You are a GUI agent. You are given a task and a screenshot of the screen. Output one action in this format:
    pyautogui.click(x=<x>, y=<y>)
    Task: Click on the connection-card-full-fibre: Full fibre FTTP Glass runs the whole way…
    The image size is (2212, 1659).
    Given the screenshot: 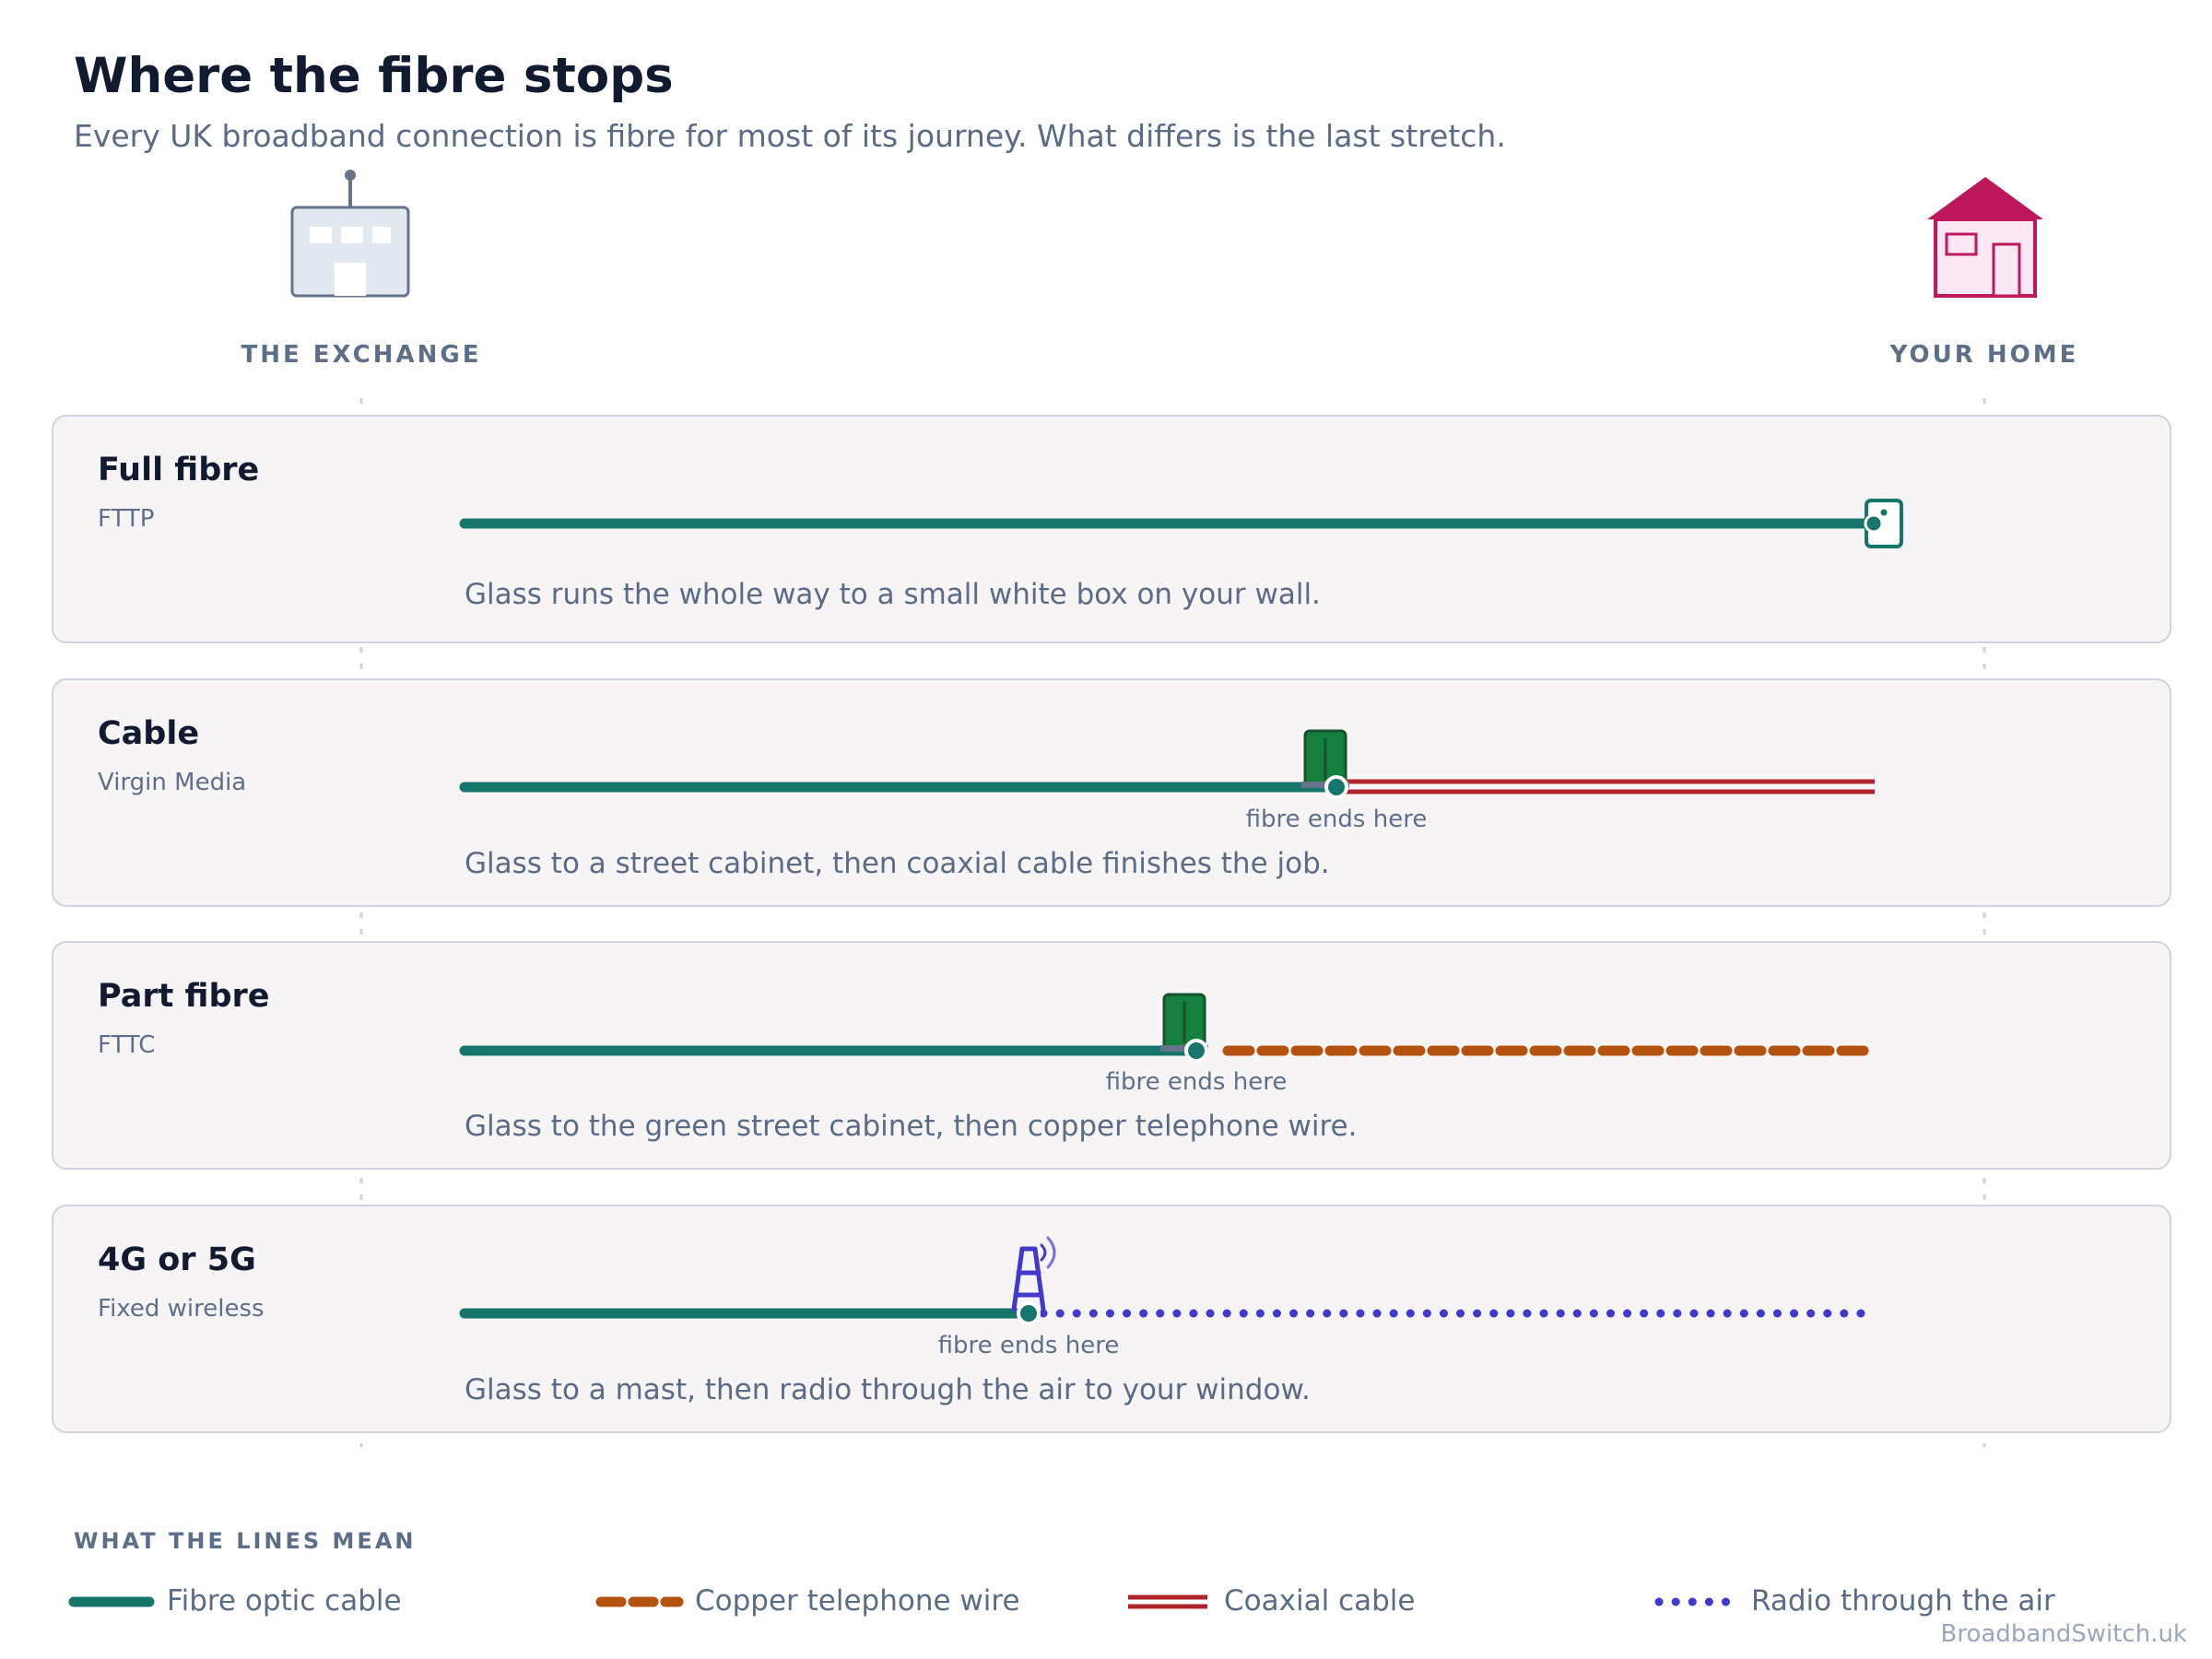 What is the action you would take?
    pyautogui.click(x=1111, y=529)
    